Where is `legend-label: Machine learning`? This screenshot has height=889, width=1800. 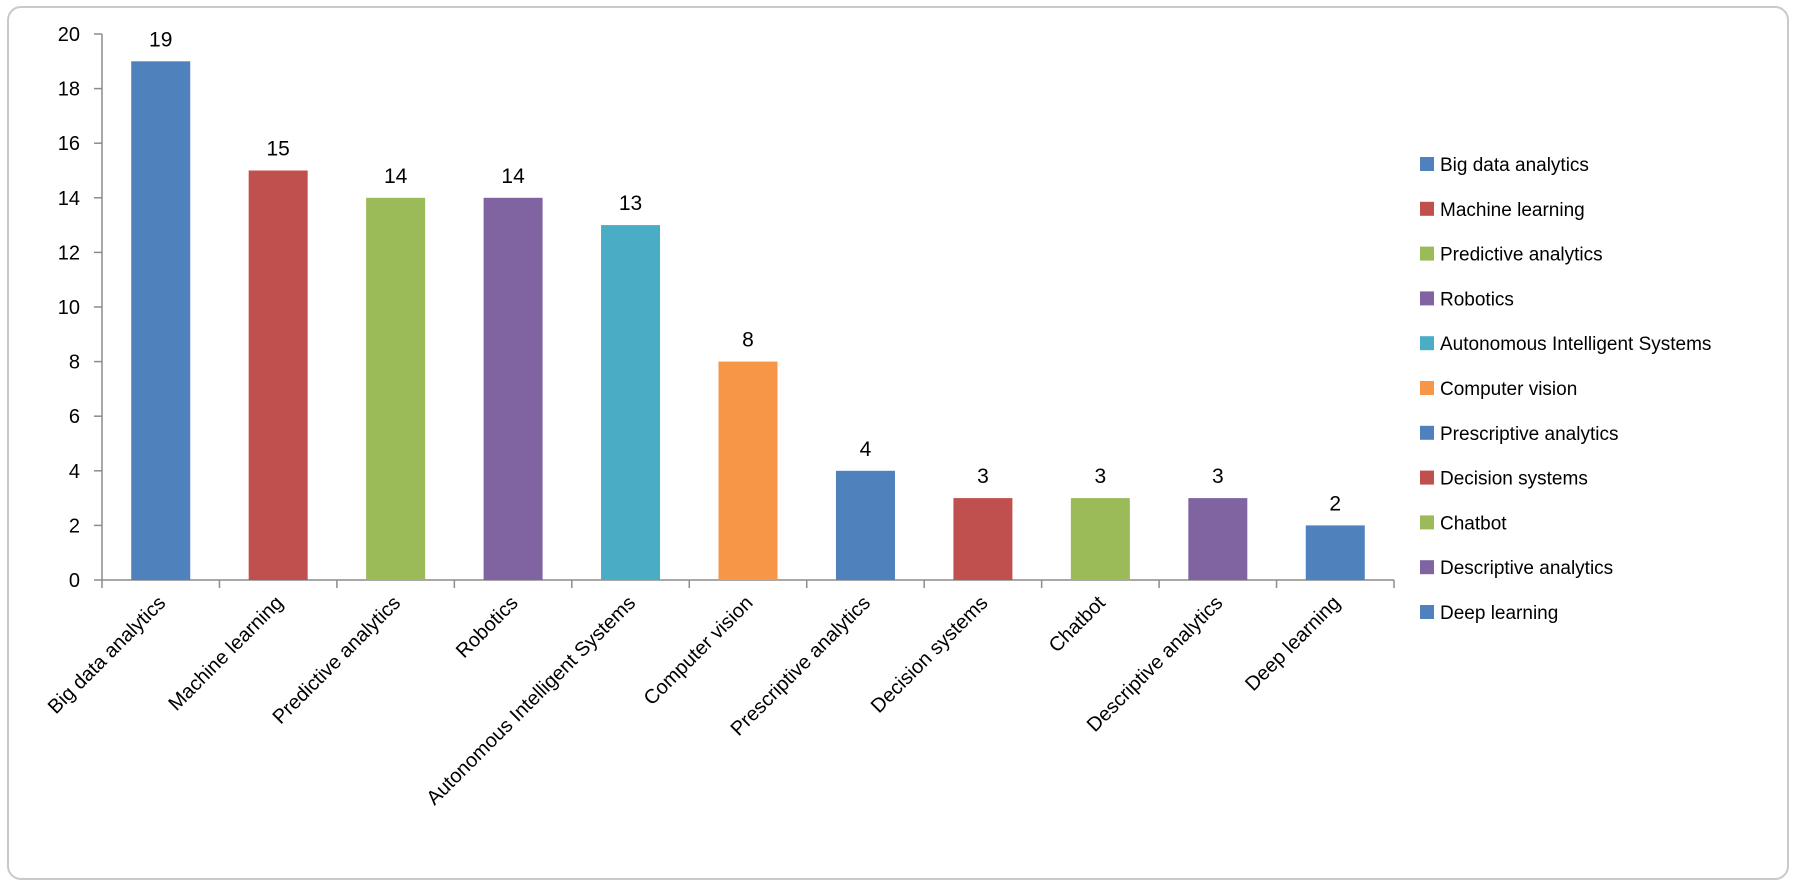 legend-label: Machine learning is located at coordinates (1512, 210).